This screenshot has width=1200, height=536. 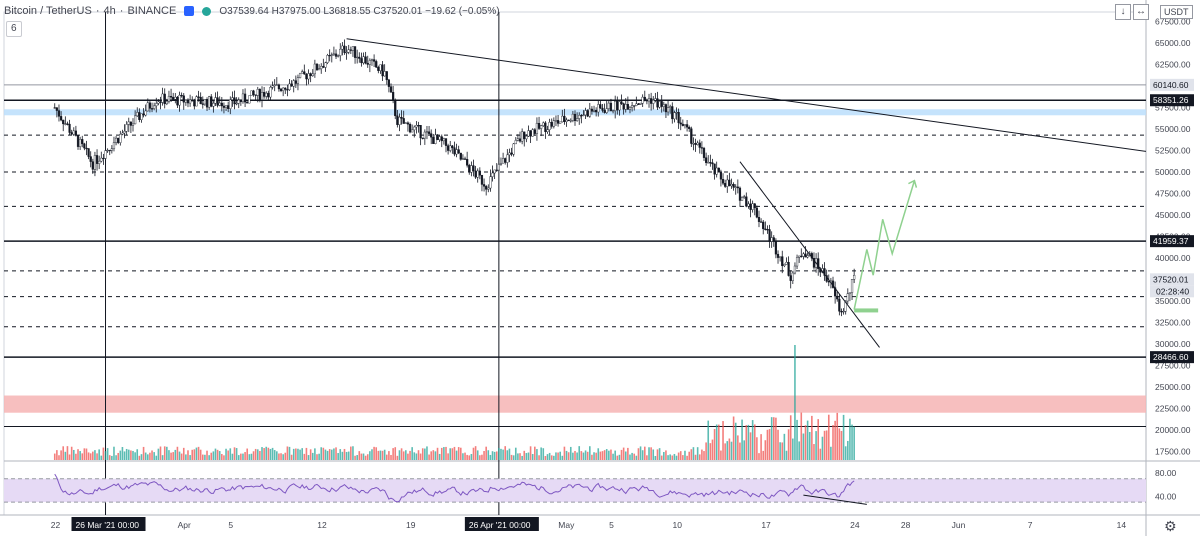 I want to click on rsi-trendline, so click(x=835, y=499).